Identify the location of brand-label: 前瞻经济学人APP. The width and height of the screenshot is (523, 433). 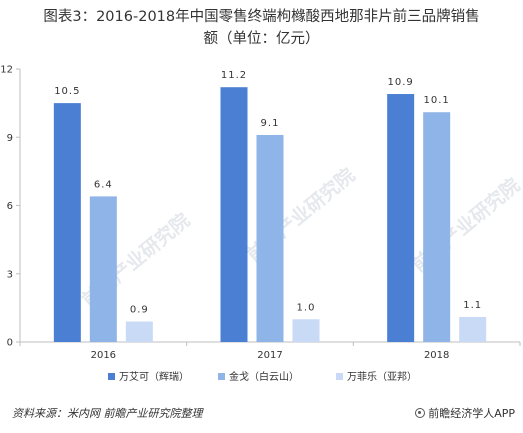
(471, 413).